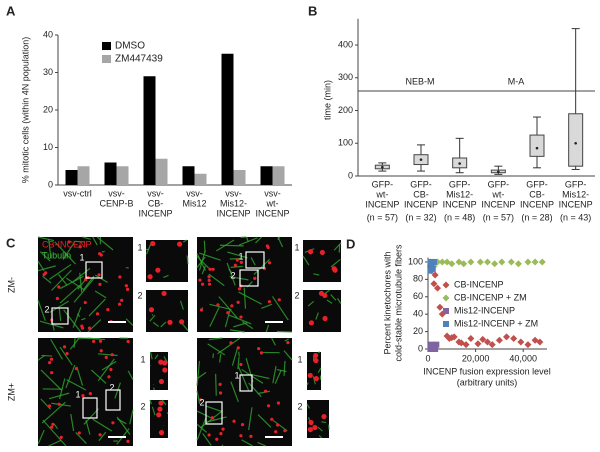 Image resolution: width=600 pixels, height=452 pixels. I want to click on n-label: (n = 32), so click(420, 217).